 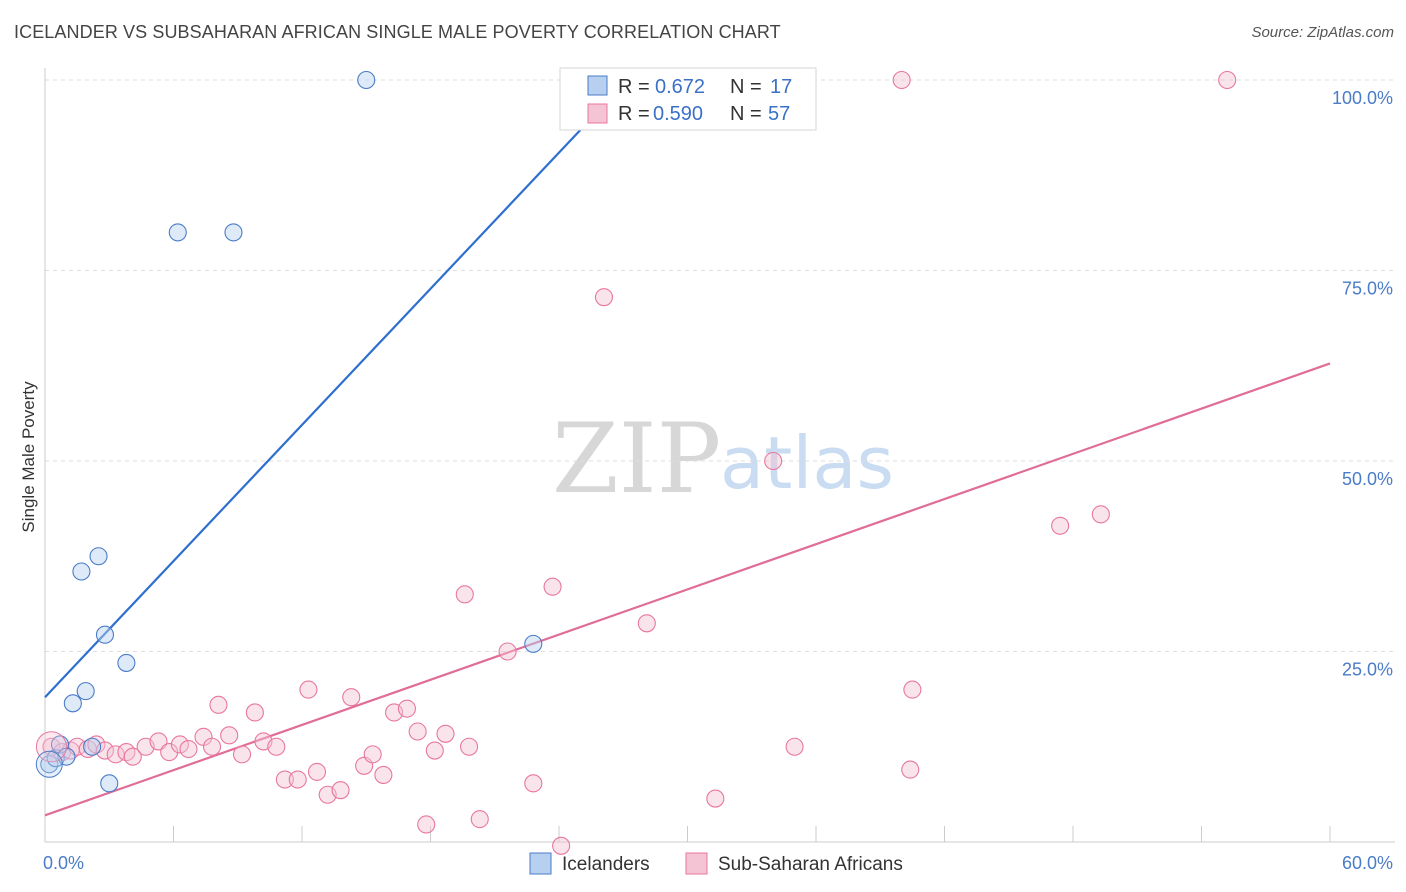 What do you see at coordinates (597, 113) in the screenshot?
I see `legend-swatch-subsaharan` at bounding box center [597, 113].